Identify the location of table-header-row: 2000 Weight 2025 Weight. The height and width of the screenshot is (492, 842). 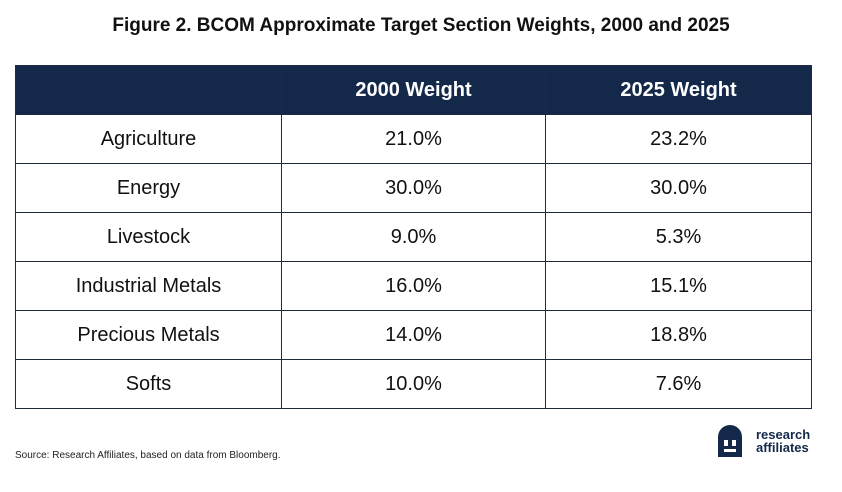
(413, 90).